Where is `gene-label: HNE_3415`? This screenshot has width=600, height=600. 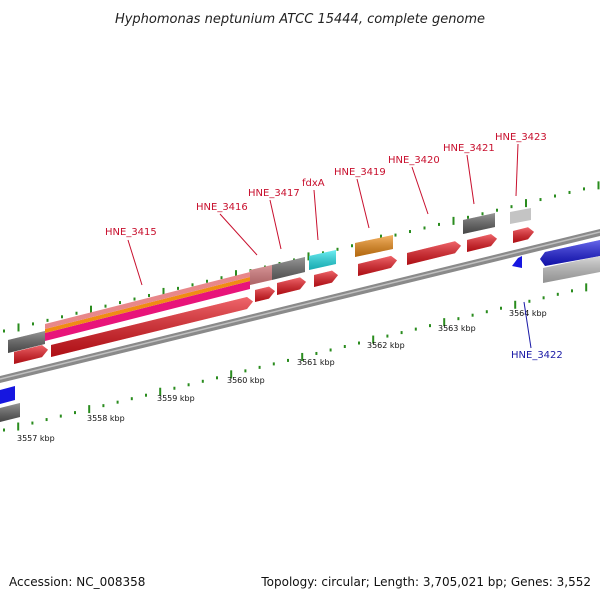
gene-label: HNE_3415 is located at coordinates (131, 232).